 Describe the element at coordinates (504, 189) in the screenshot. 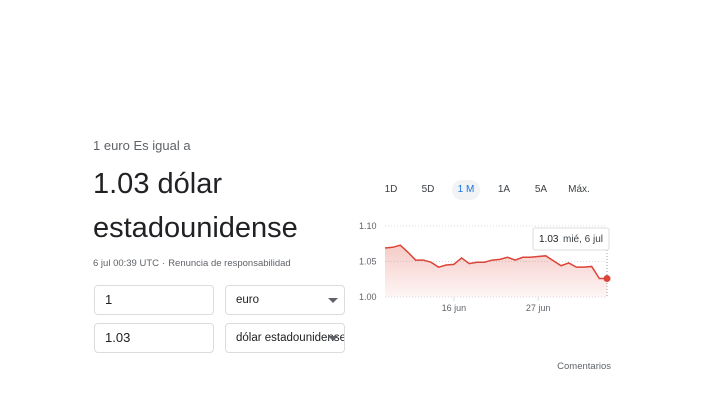

I see `range-tab: 1A` at that location.